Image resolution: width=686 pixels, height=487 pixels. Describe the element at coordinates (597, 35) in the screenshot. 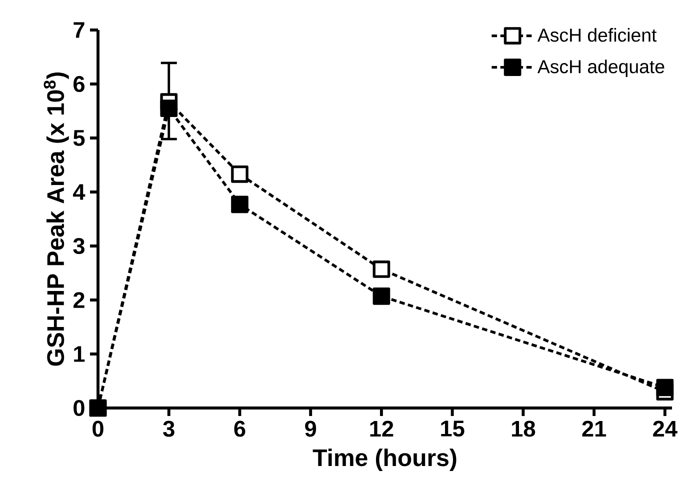

I see `legend-label: AscH deficient` at that location.